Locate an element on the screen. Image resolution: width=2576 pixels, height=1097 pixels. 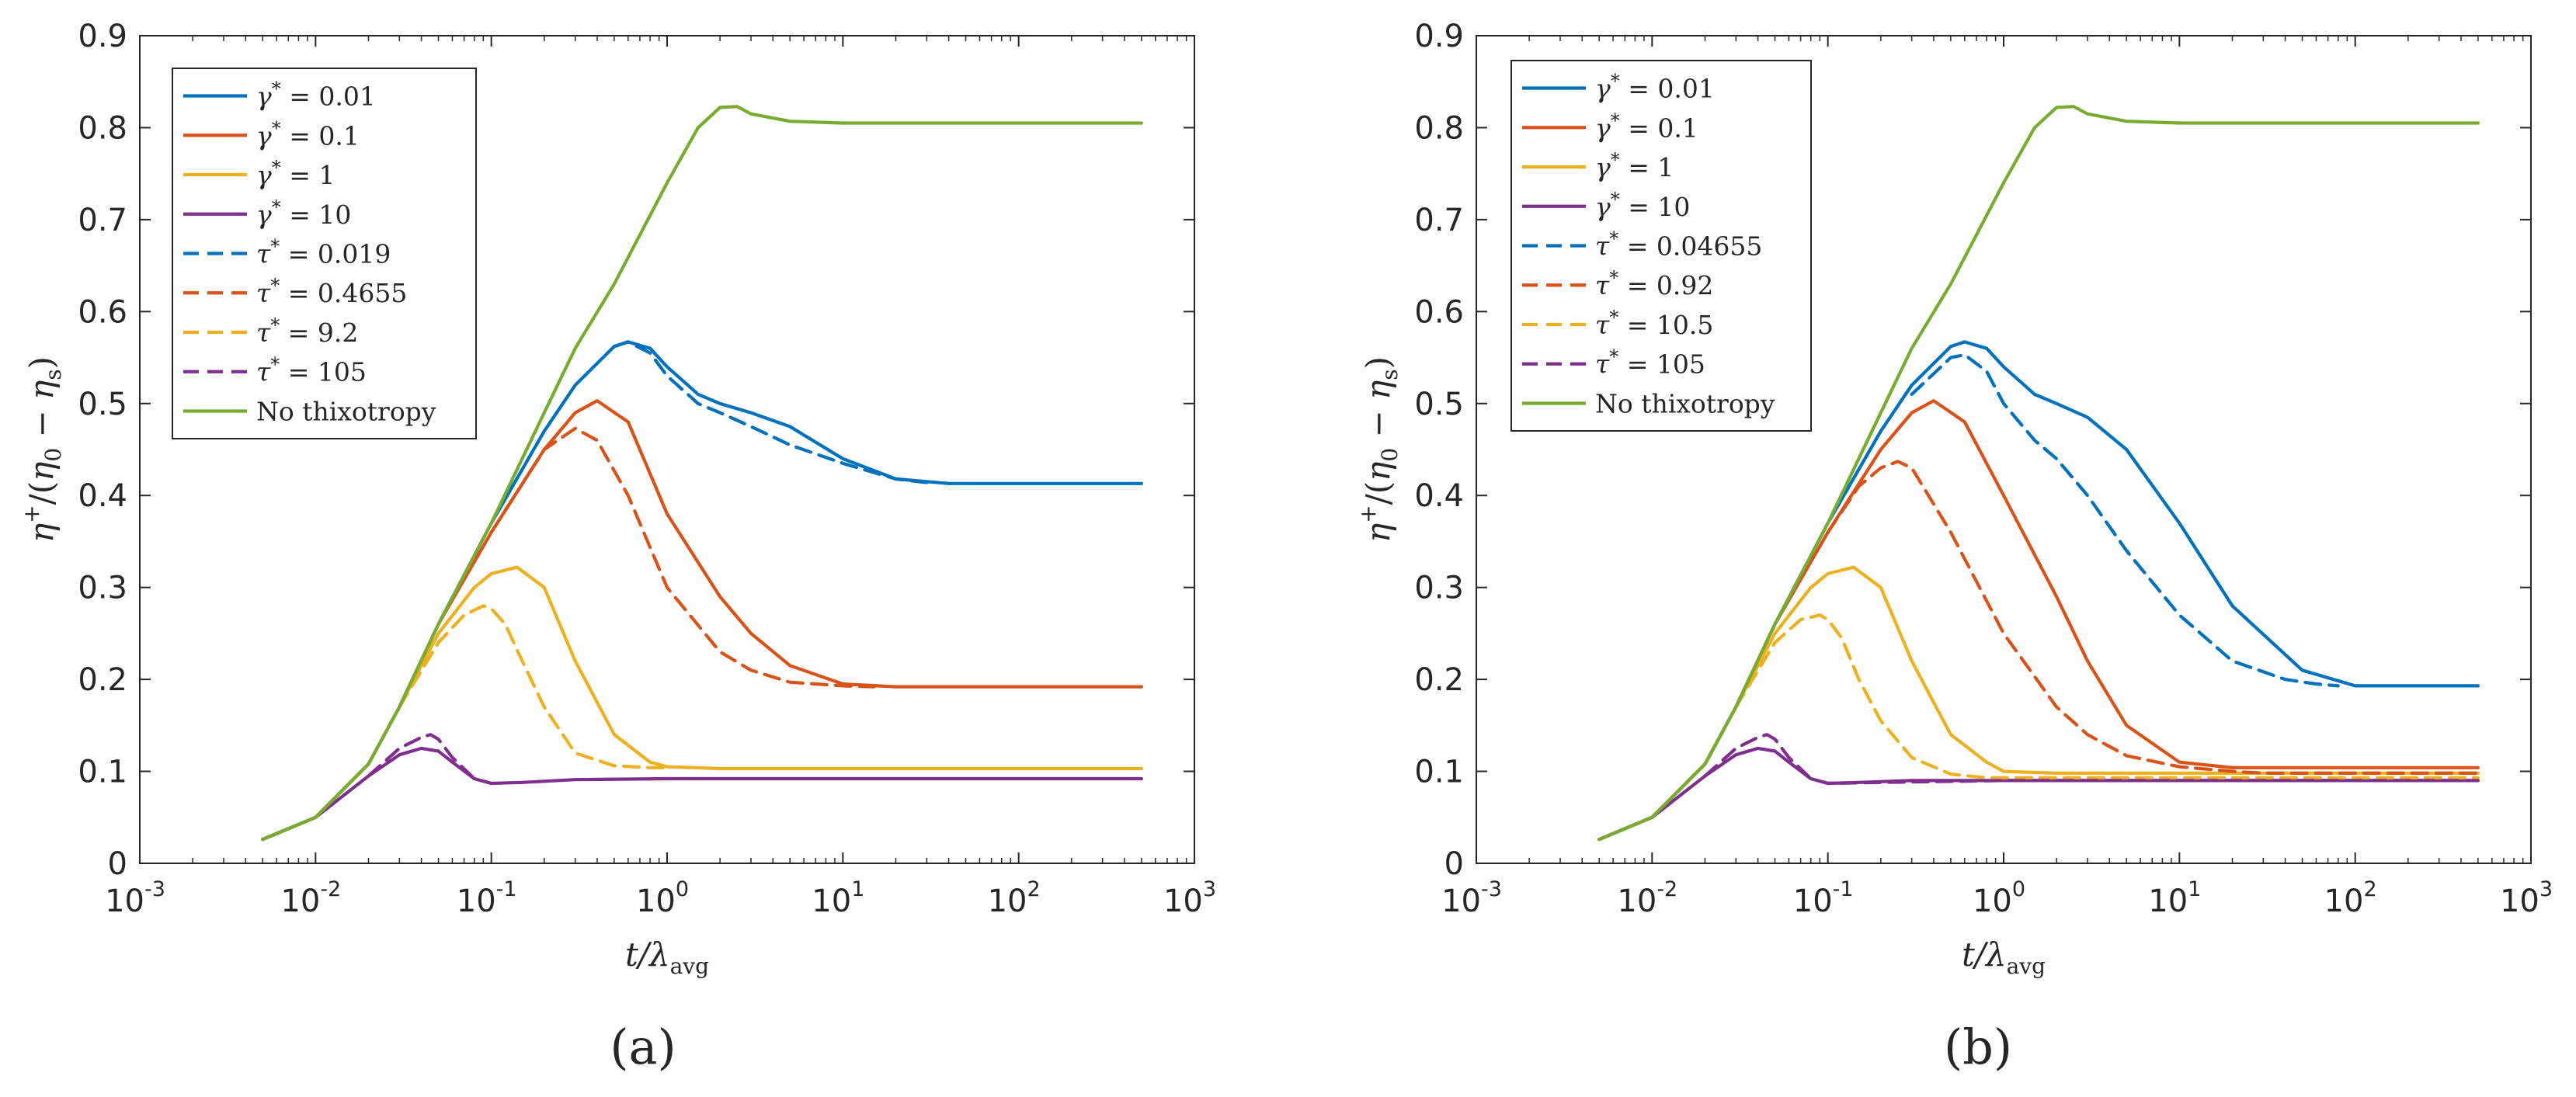
panel-label-b: (b) is located at coordinates (1978, 1047).